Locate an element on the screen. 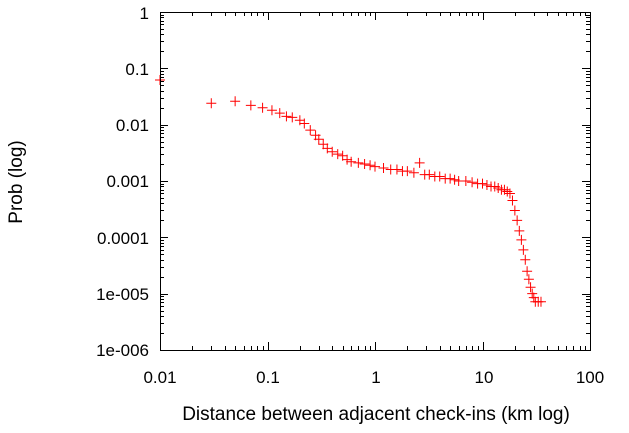 The height and width of the screenshot is (433, 629). y-tick-label-1: 1e-005 is located at coordinates (122, 294).